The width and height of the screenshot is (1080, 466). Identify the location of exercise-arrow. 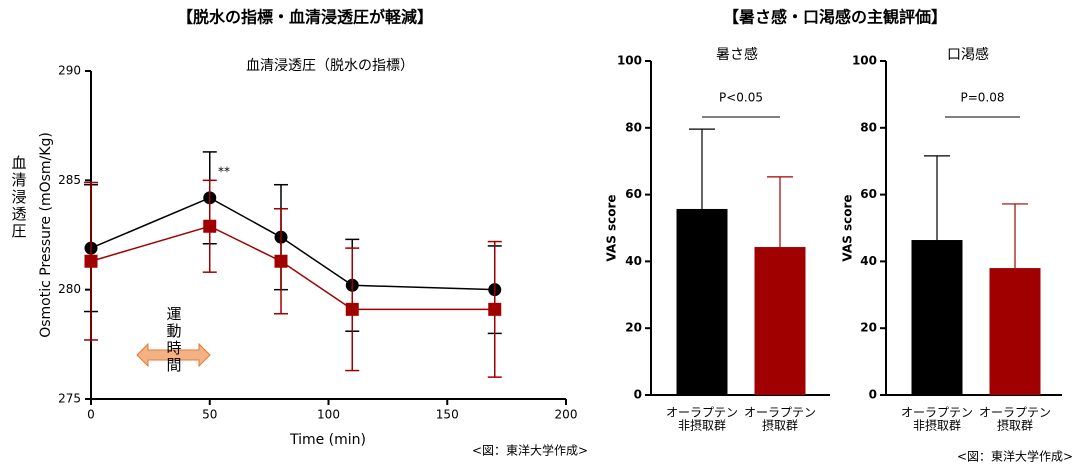
(173, 355).